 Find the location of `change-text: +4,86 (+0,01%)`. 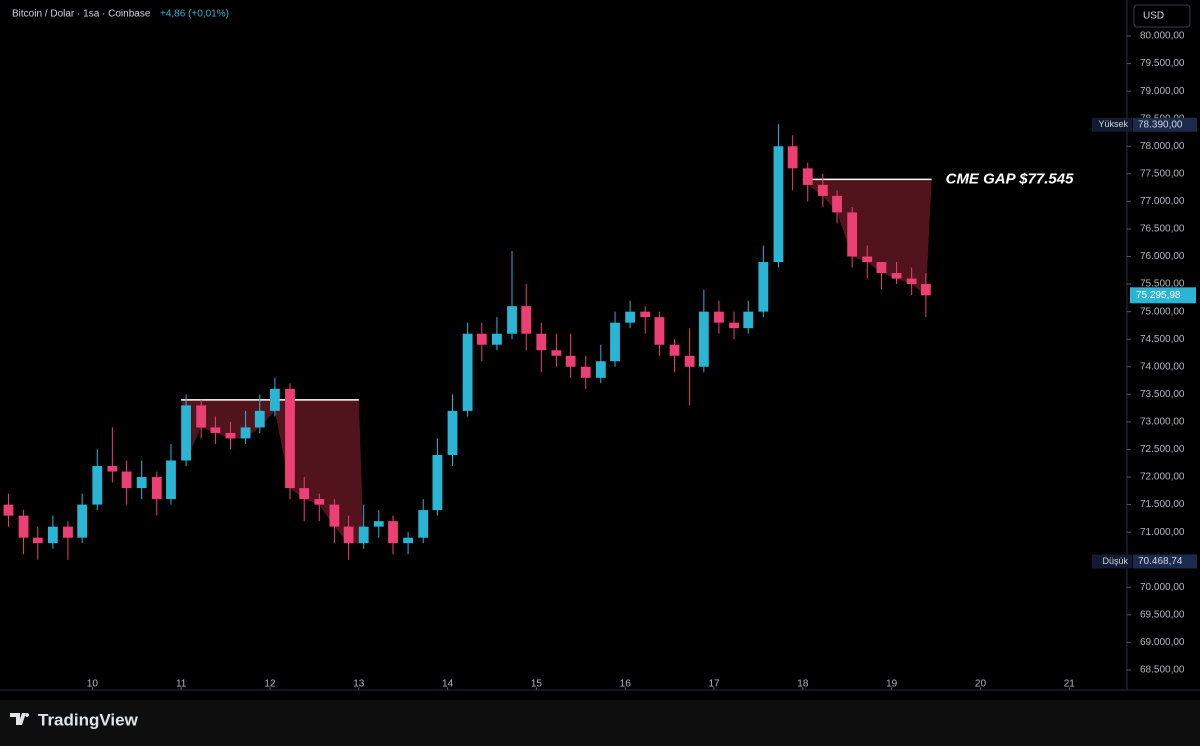

change-text: +4,86 (+0,01%) is located at coordinates (194, 14).